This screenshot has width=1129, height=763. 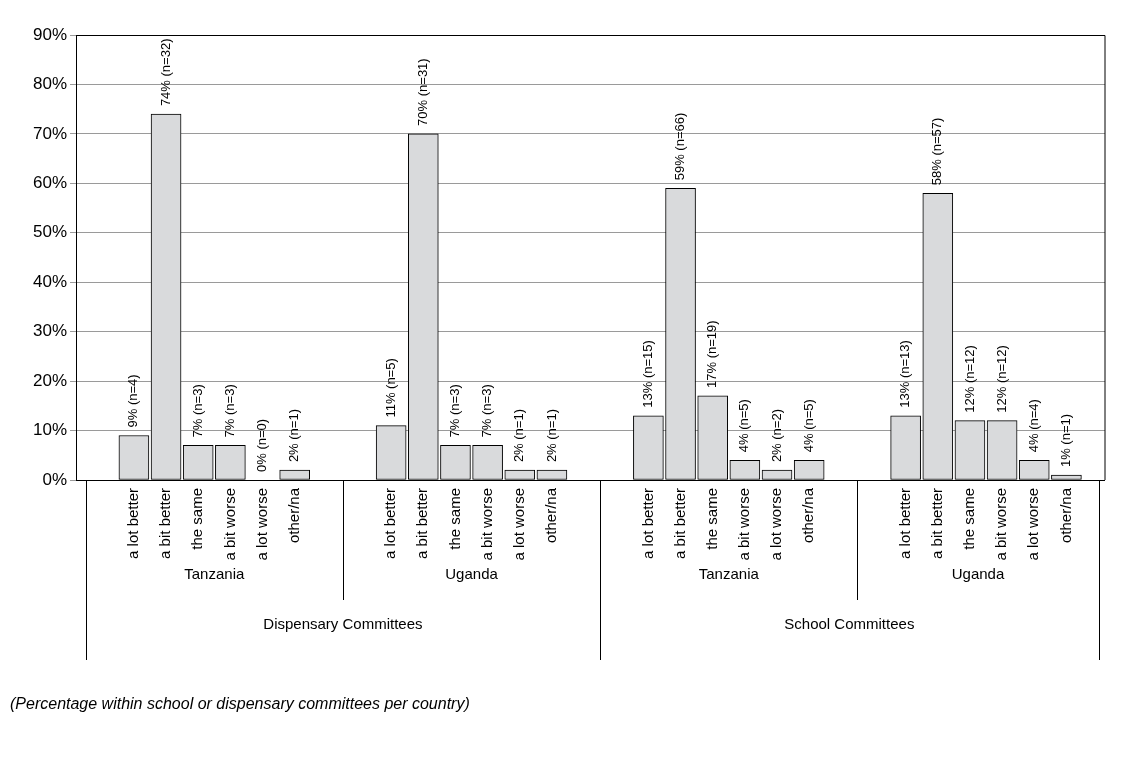 I want to click on data-label: 9% (n=4), so click(x=133, y=401).